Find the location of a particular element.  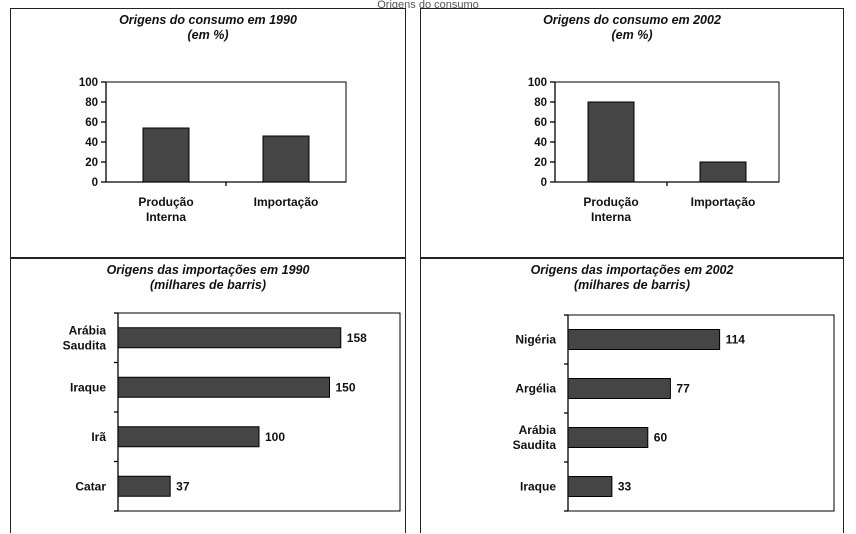

y-category-label: Nigéria is located at coordinates (535, 340).